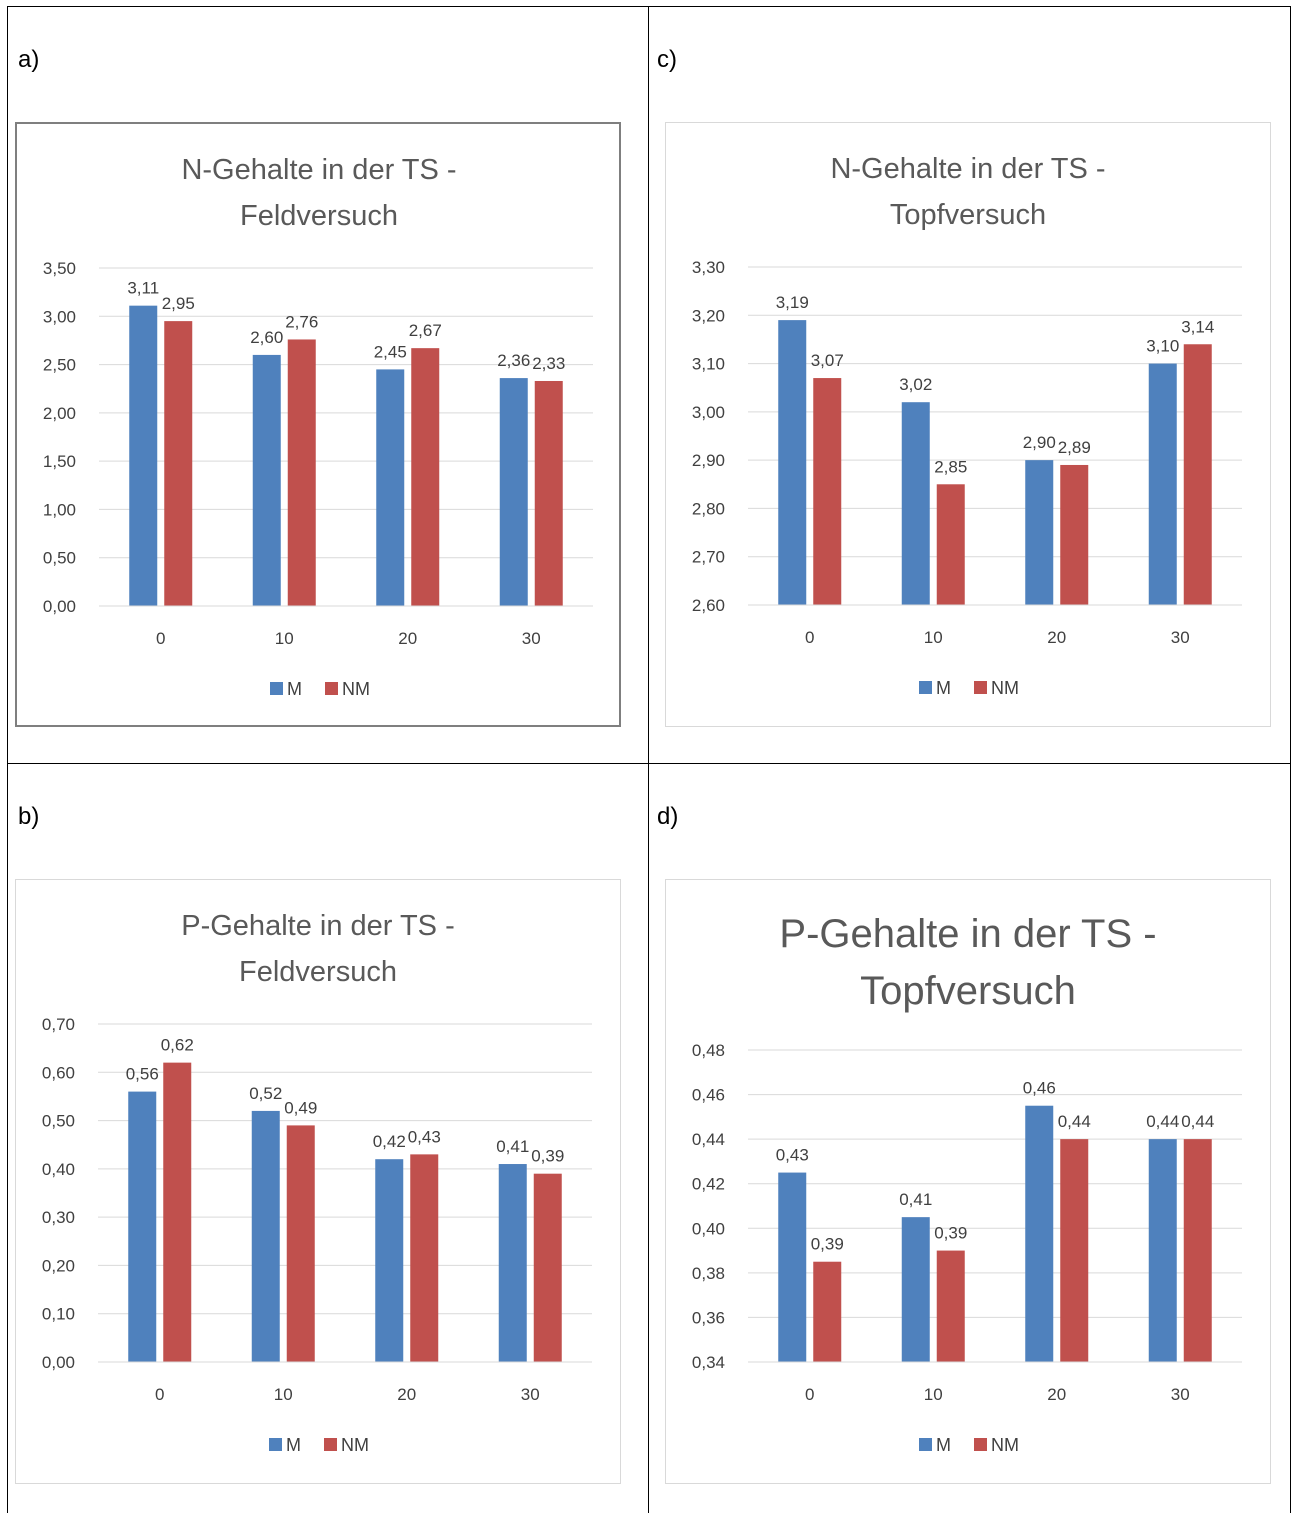 The height and width of the screenshot is (1513, 1298). I want to click on y-tick-label: 0,50, so click(58, 1121).